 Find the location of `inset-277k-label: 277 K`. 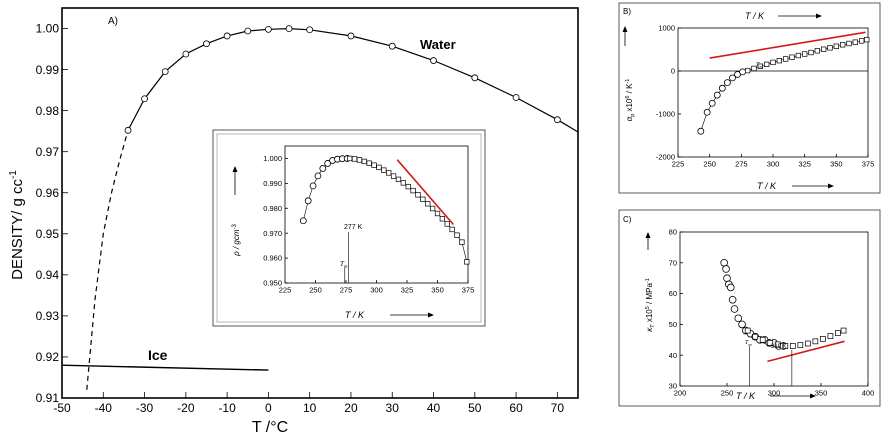

inset-277k-label: 277 K is located at coordinates (353, 227).